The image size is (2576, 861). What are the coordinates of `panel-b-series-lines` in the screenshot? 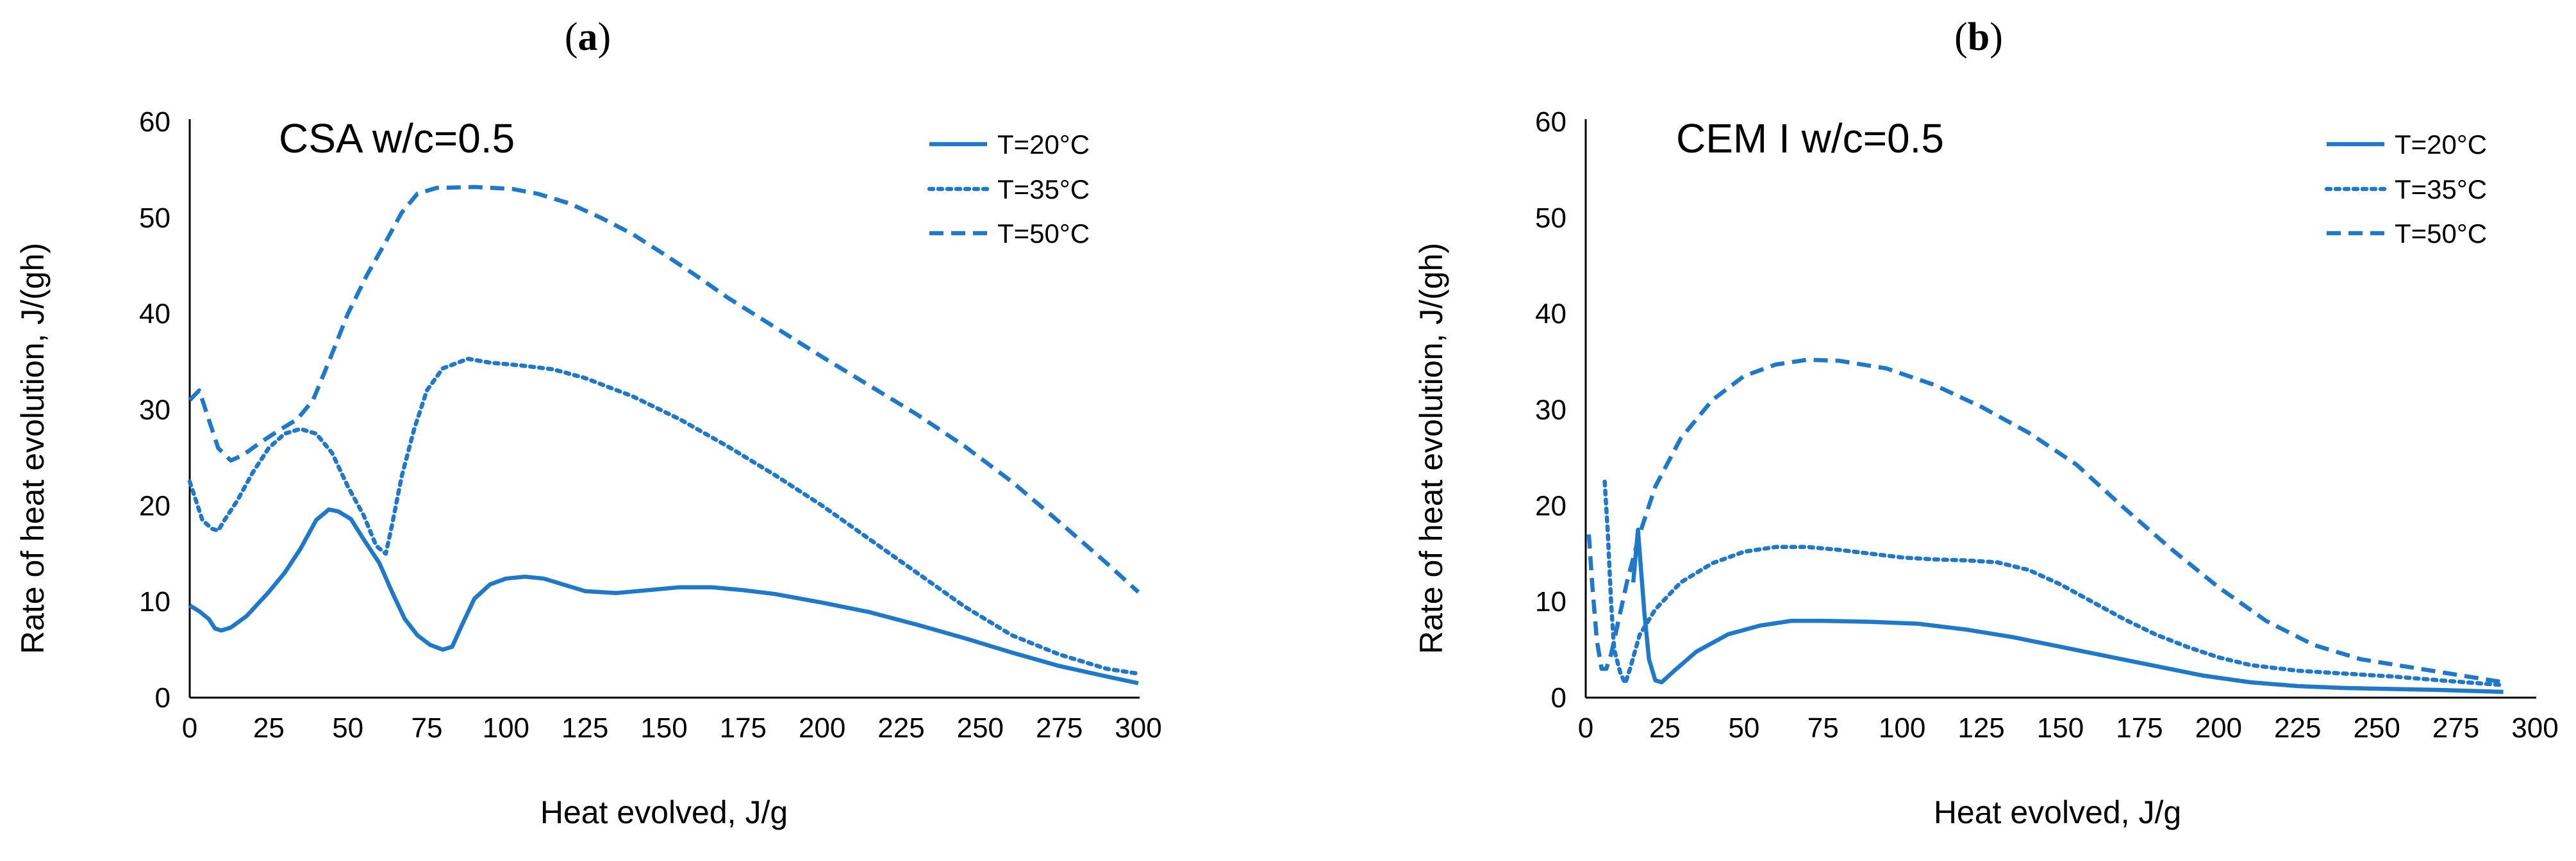 It's located at (2045, 525).